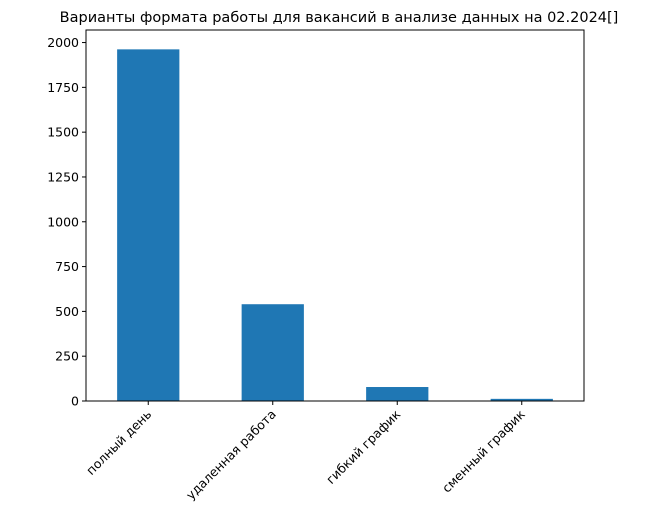 The image size is (667, 526). What do you see at coordinates (483, 450) in the screenshot?
I see `x-tick-label-3: сменный график` at bounding box center [483, 450].